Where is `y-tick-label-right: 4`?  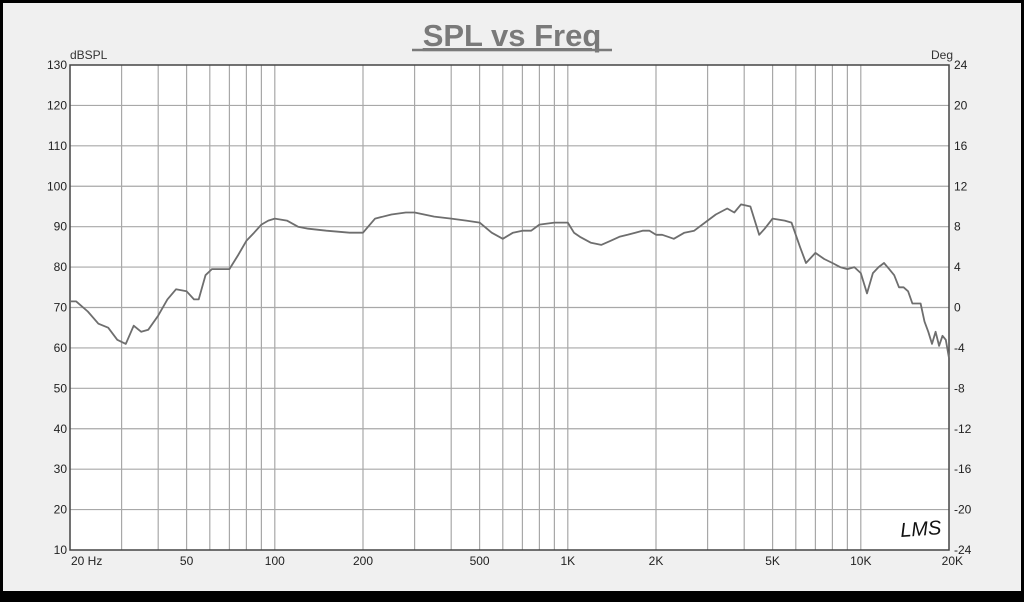 y-tick-label-right: 4 is located at coordinates (957, 267).